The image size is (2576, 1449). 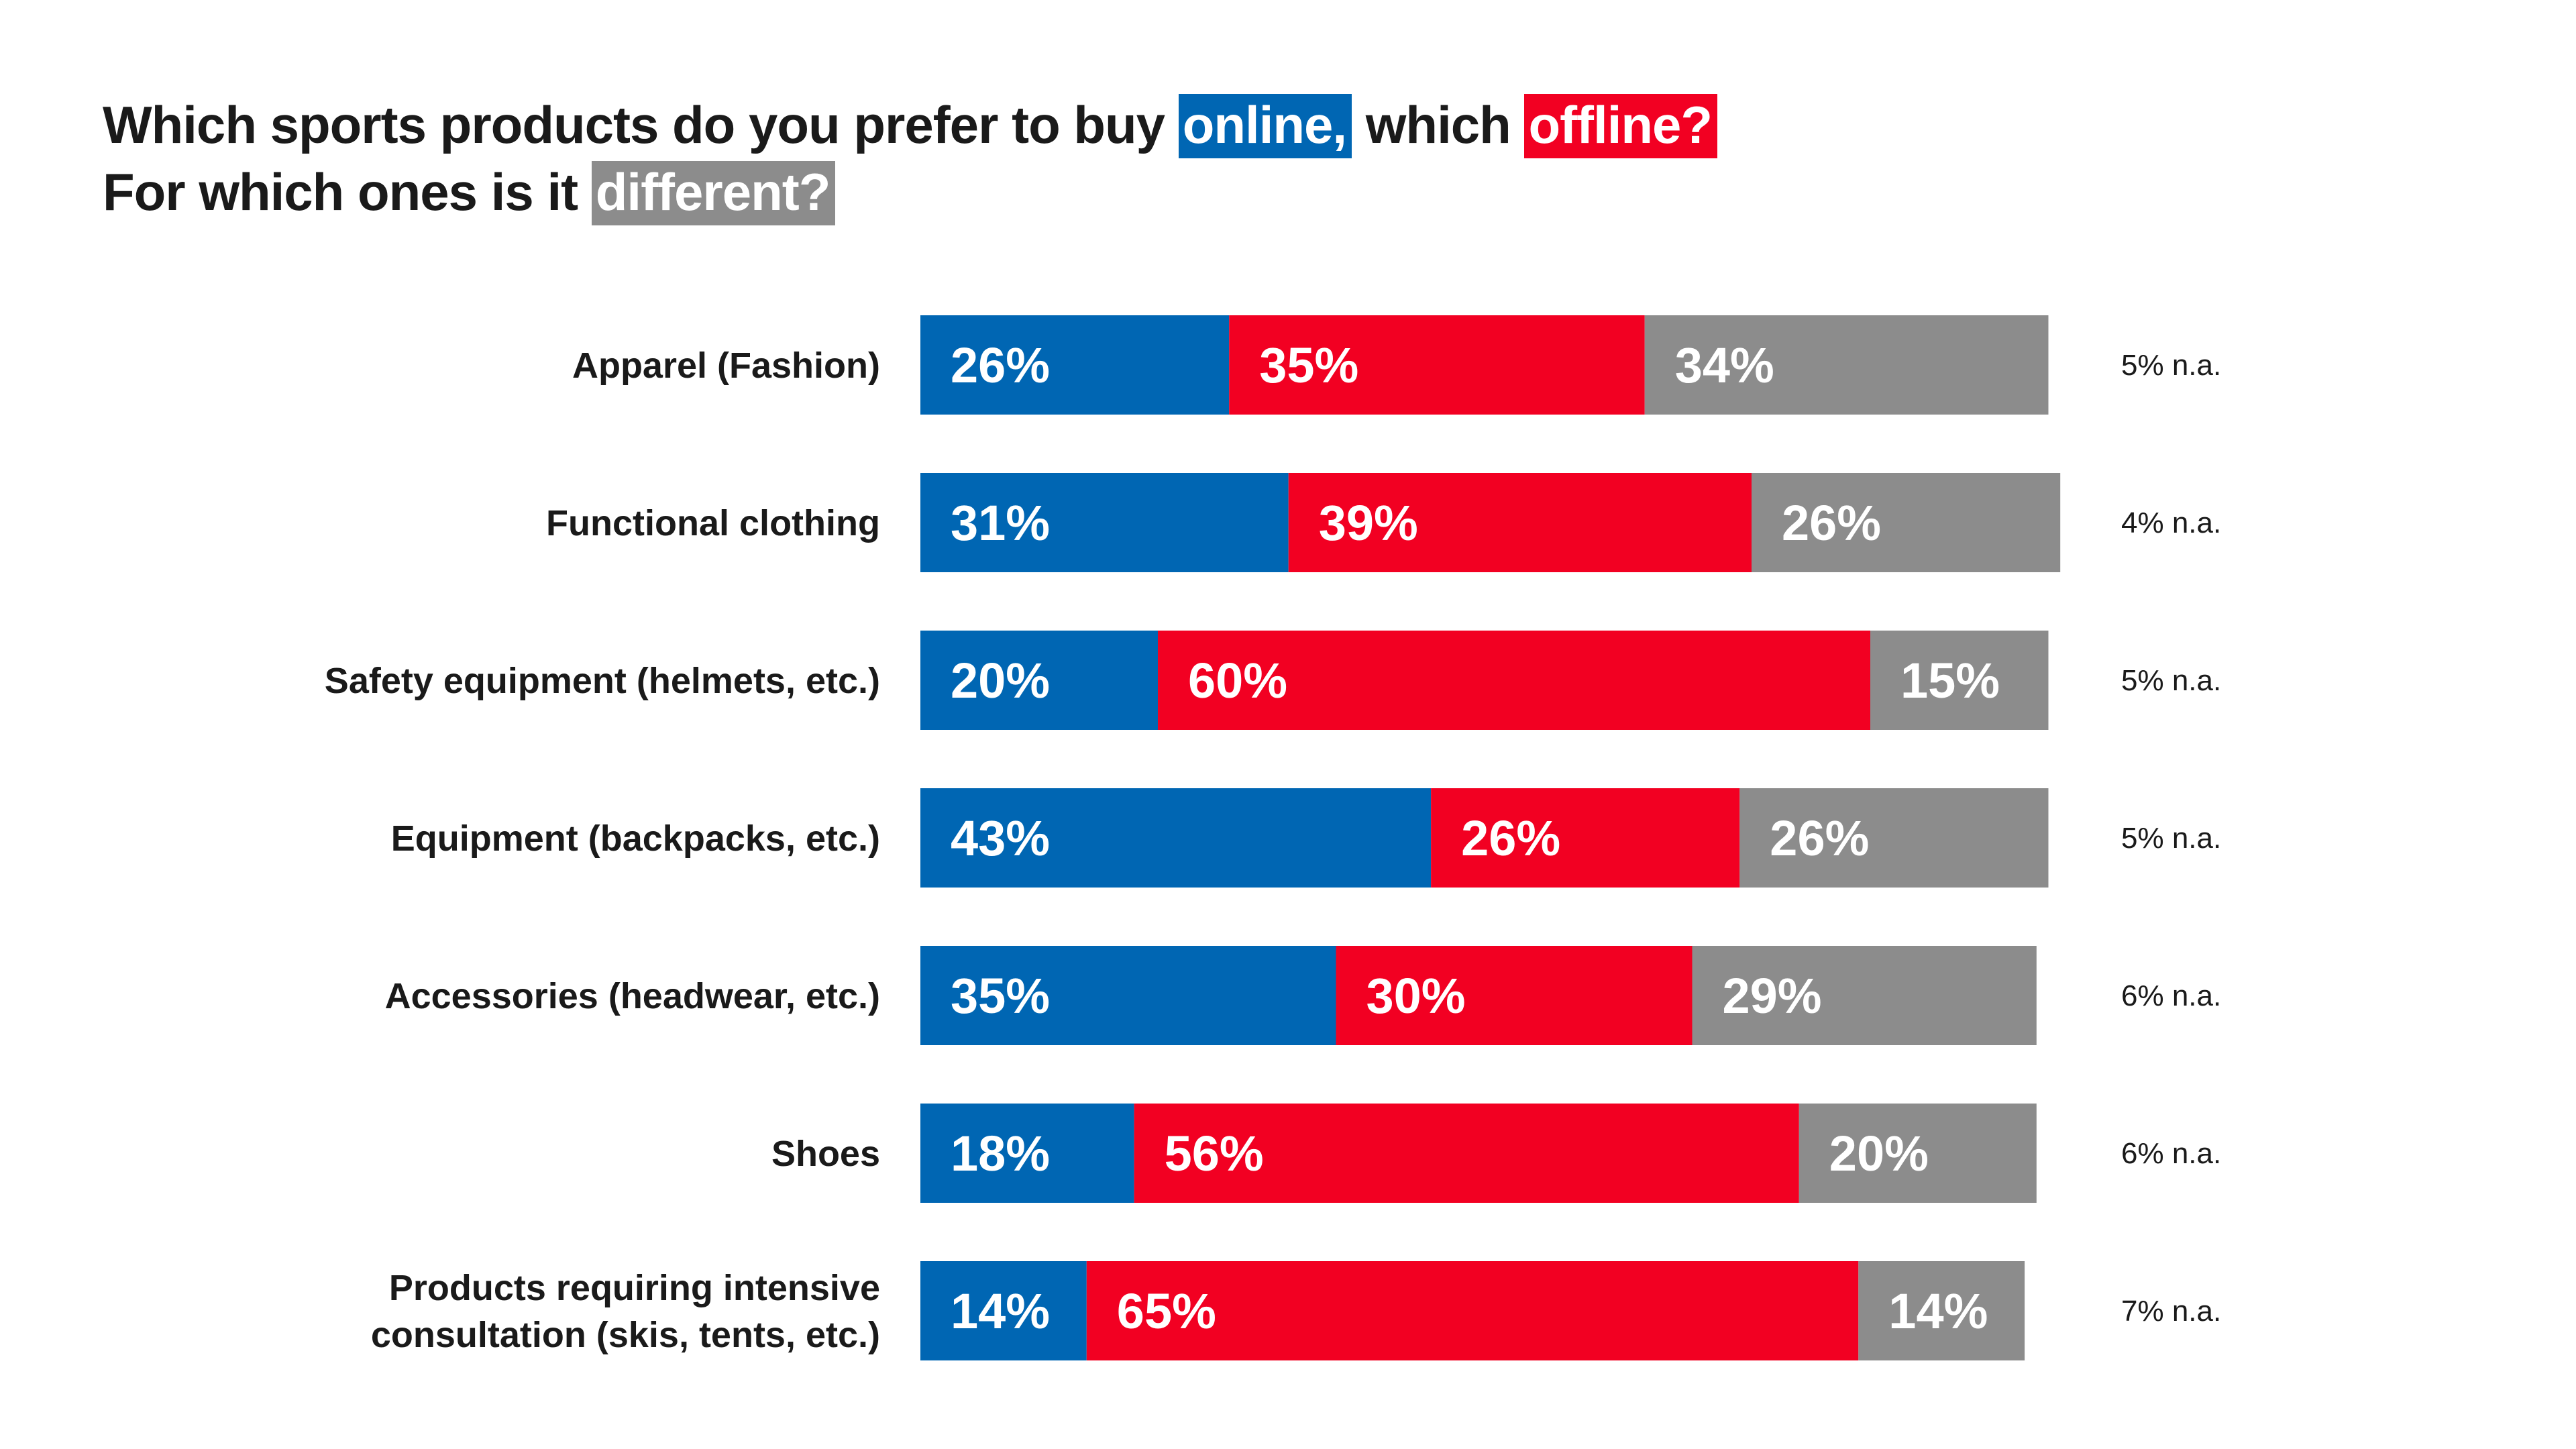 I want to click on data-label-offline: 26%, so click(x=1510, y=838).